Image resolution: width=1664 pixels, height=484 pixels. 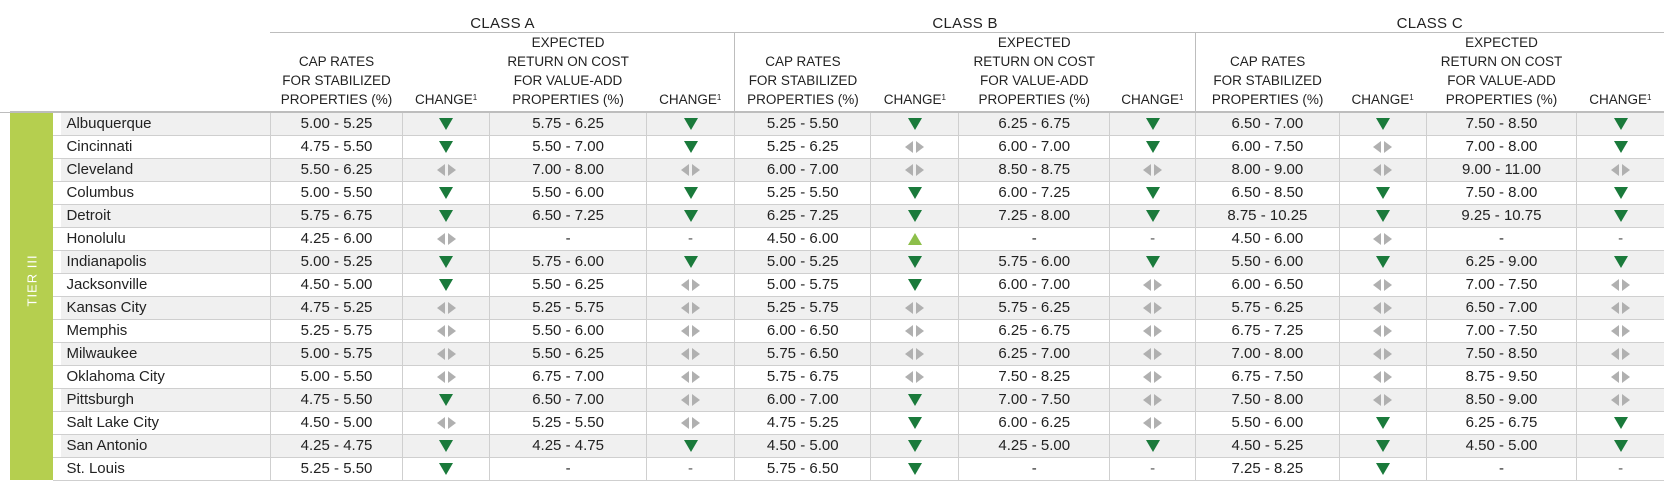 I want to click on cap-rate-value: 7.00 - 8.00, so click(x=1267, y=354).